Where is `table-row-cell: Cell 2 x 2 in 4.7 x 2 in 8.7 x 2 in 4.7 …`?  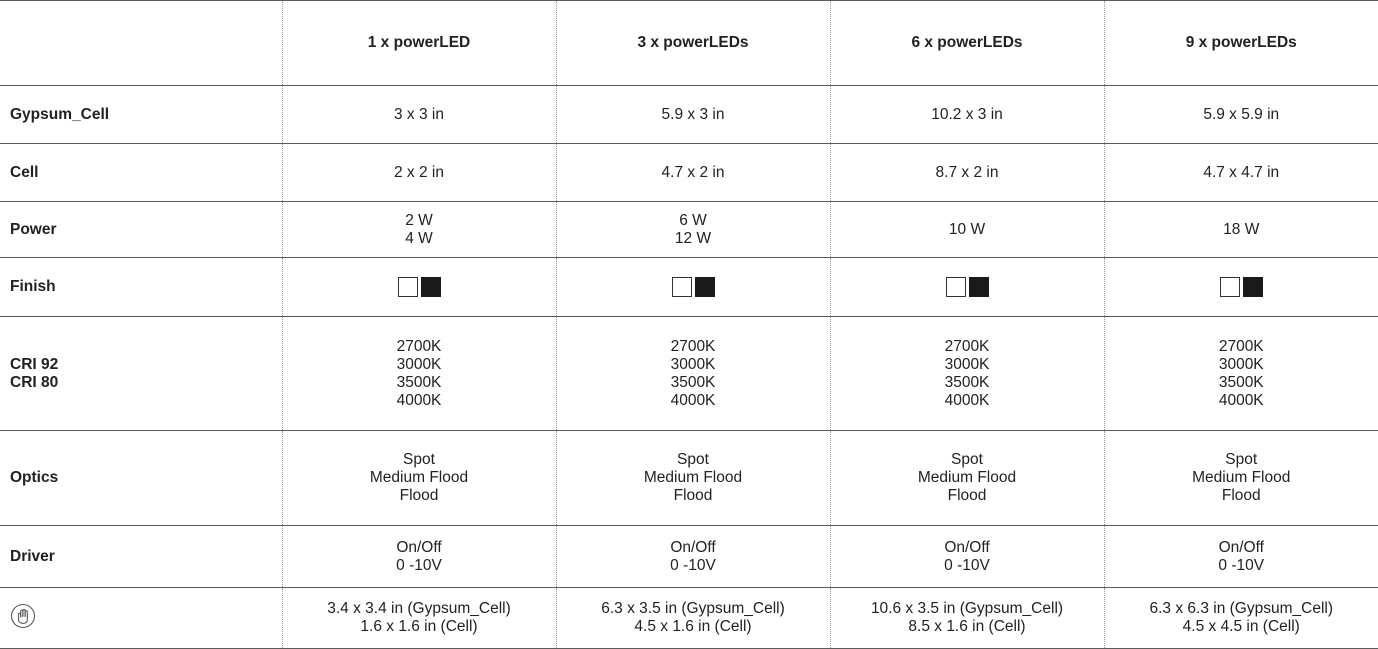 table-row-cell: Cell 2 x 2 in 4.7 x 2 in 8.7 x 2 in 4.7 … is located at coordinates (689, 173).